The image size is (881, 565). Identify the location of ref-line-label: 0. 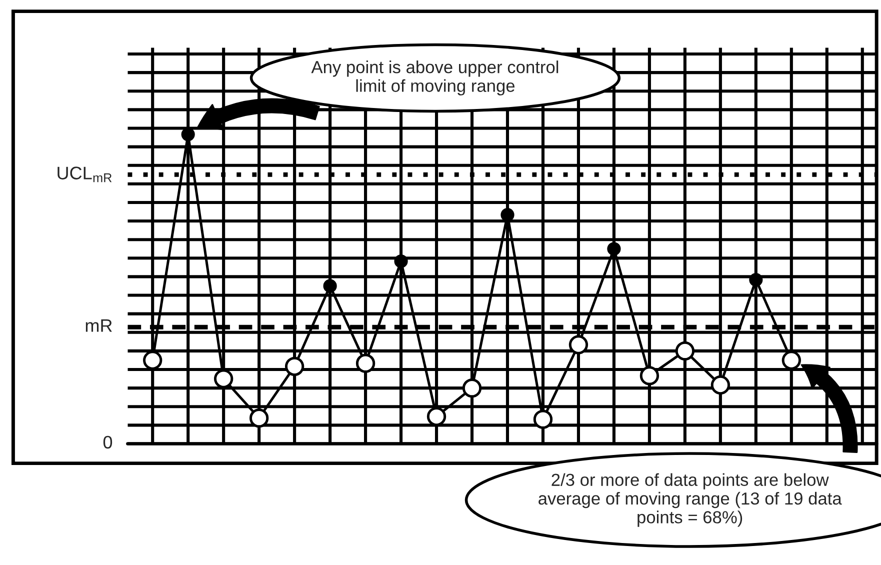
(107, 442).